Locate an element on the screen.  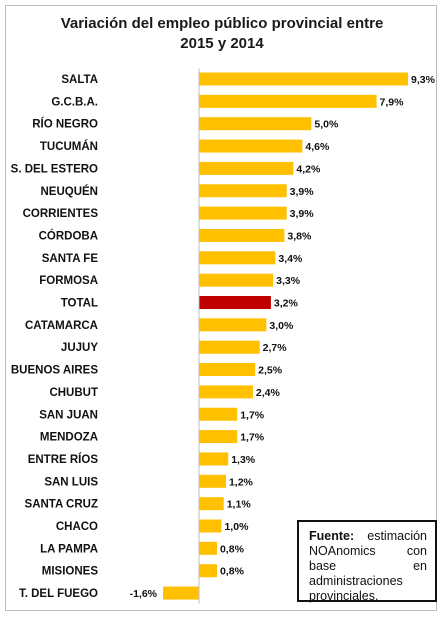
data-label-formosa: 3,3% is located at coordinates (288, 281).